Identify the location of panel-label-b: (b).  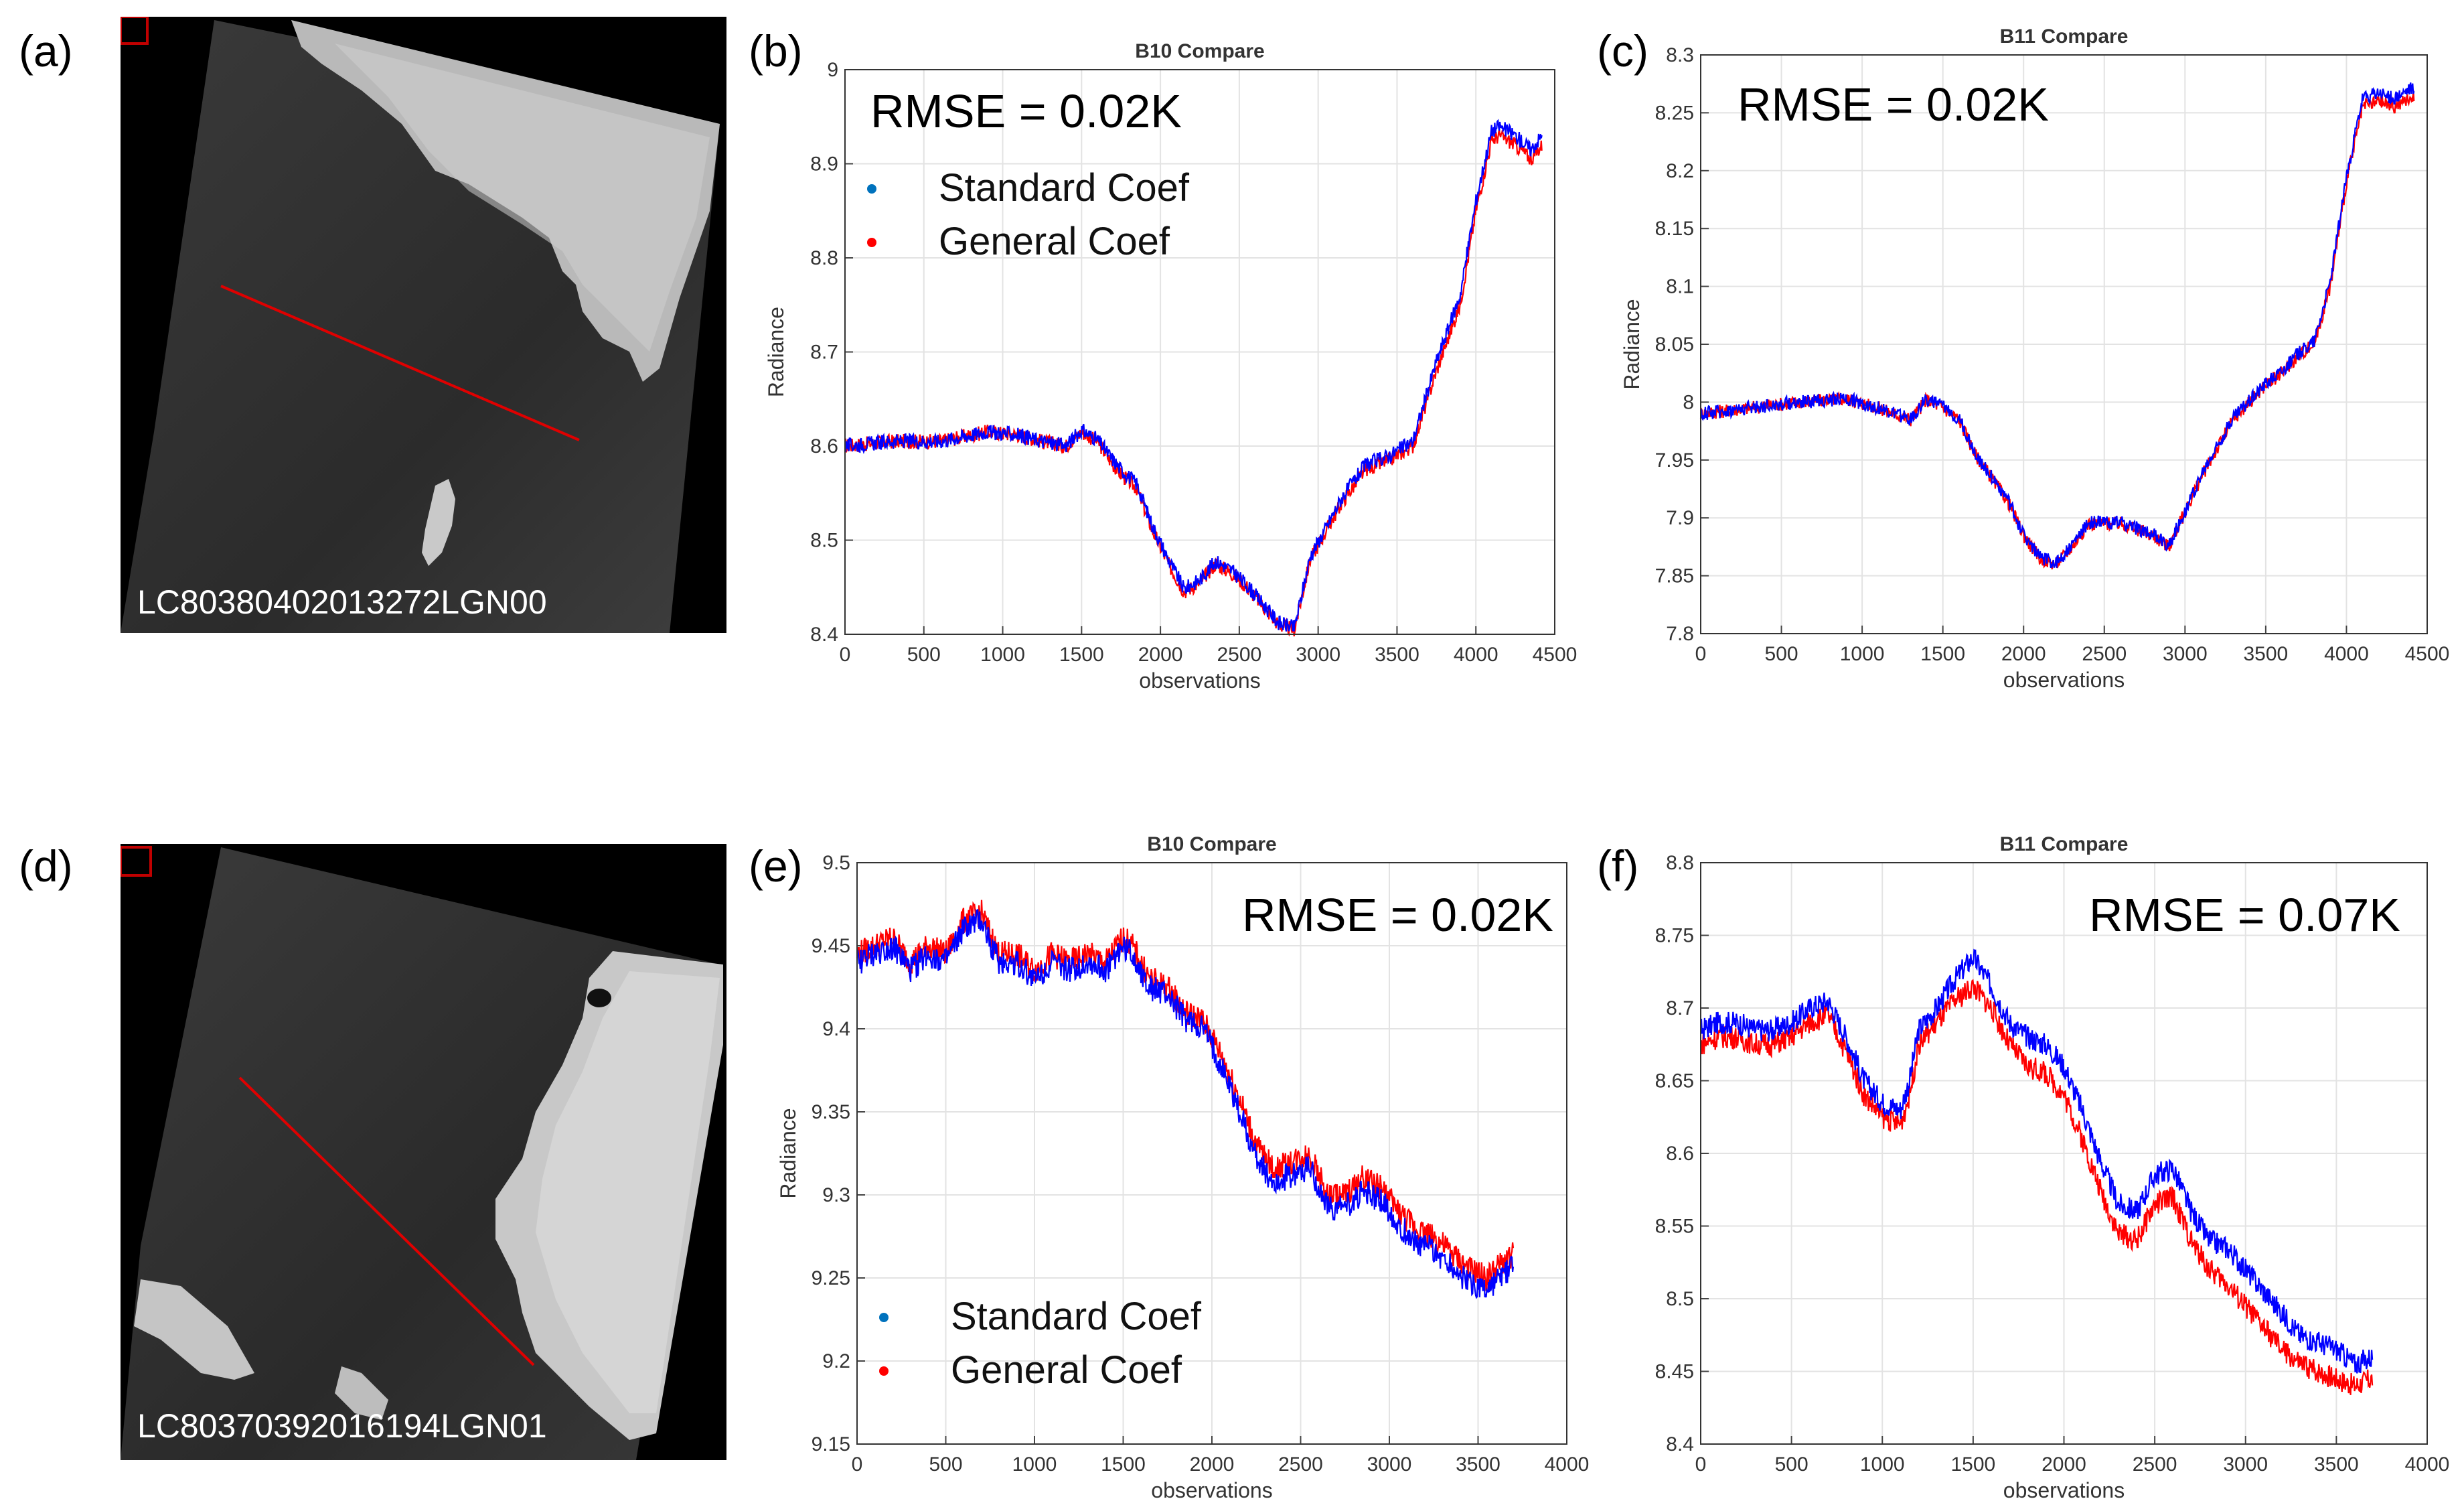
(776, 51).